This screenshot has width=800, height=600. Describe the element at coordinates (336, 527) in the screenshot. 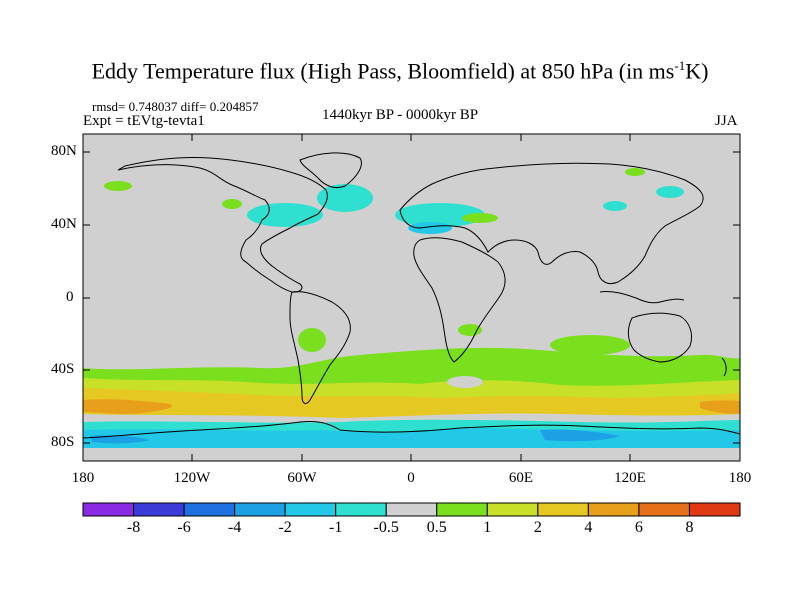

I see `colorbar-label-4: -1` at that location.